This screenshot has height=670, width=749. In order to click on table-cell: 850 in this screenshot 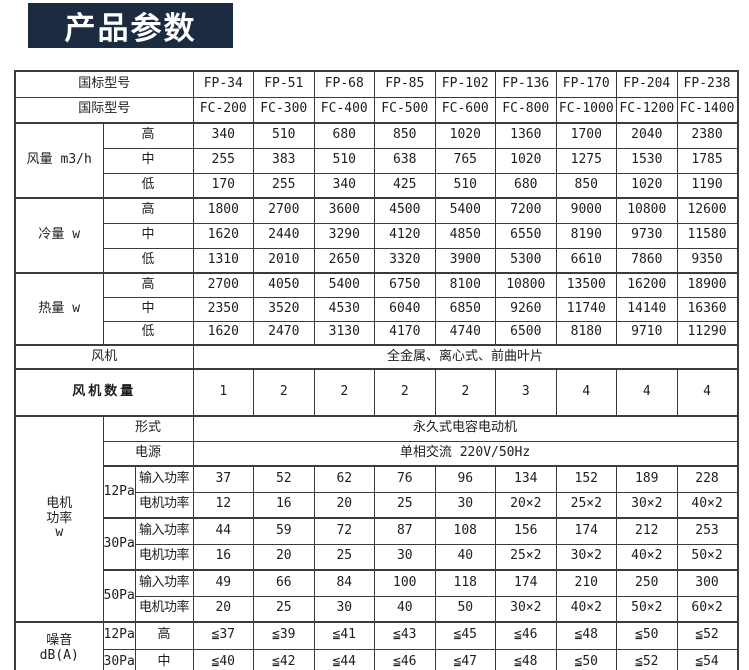, I will do `click(405, 135)`.